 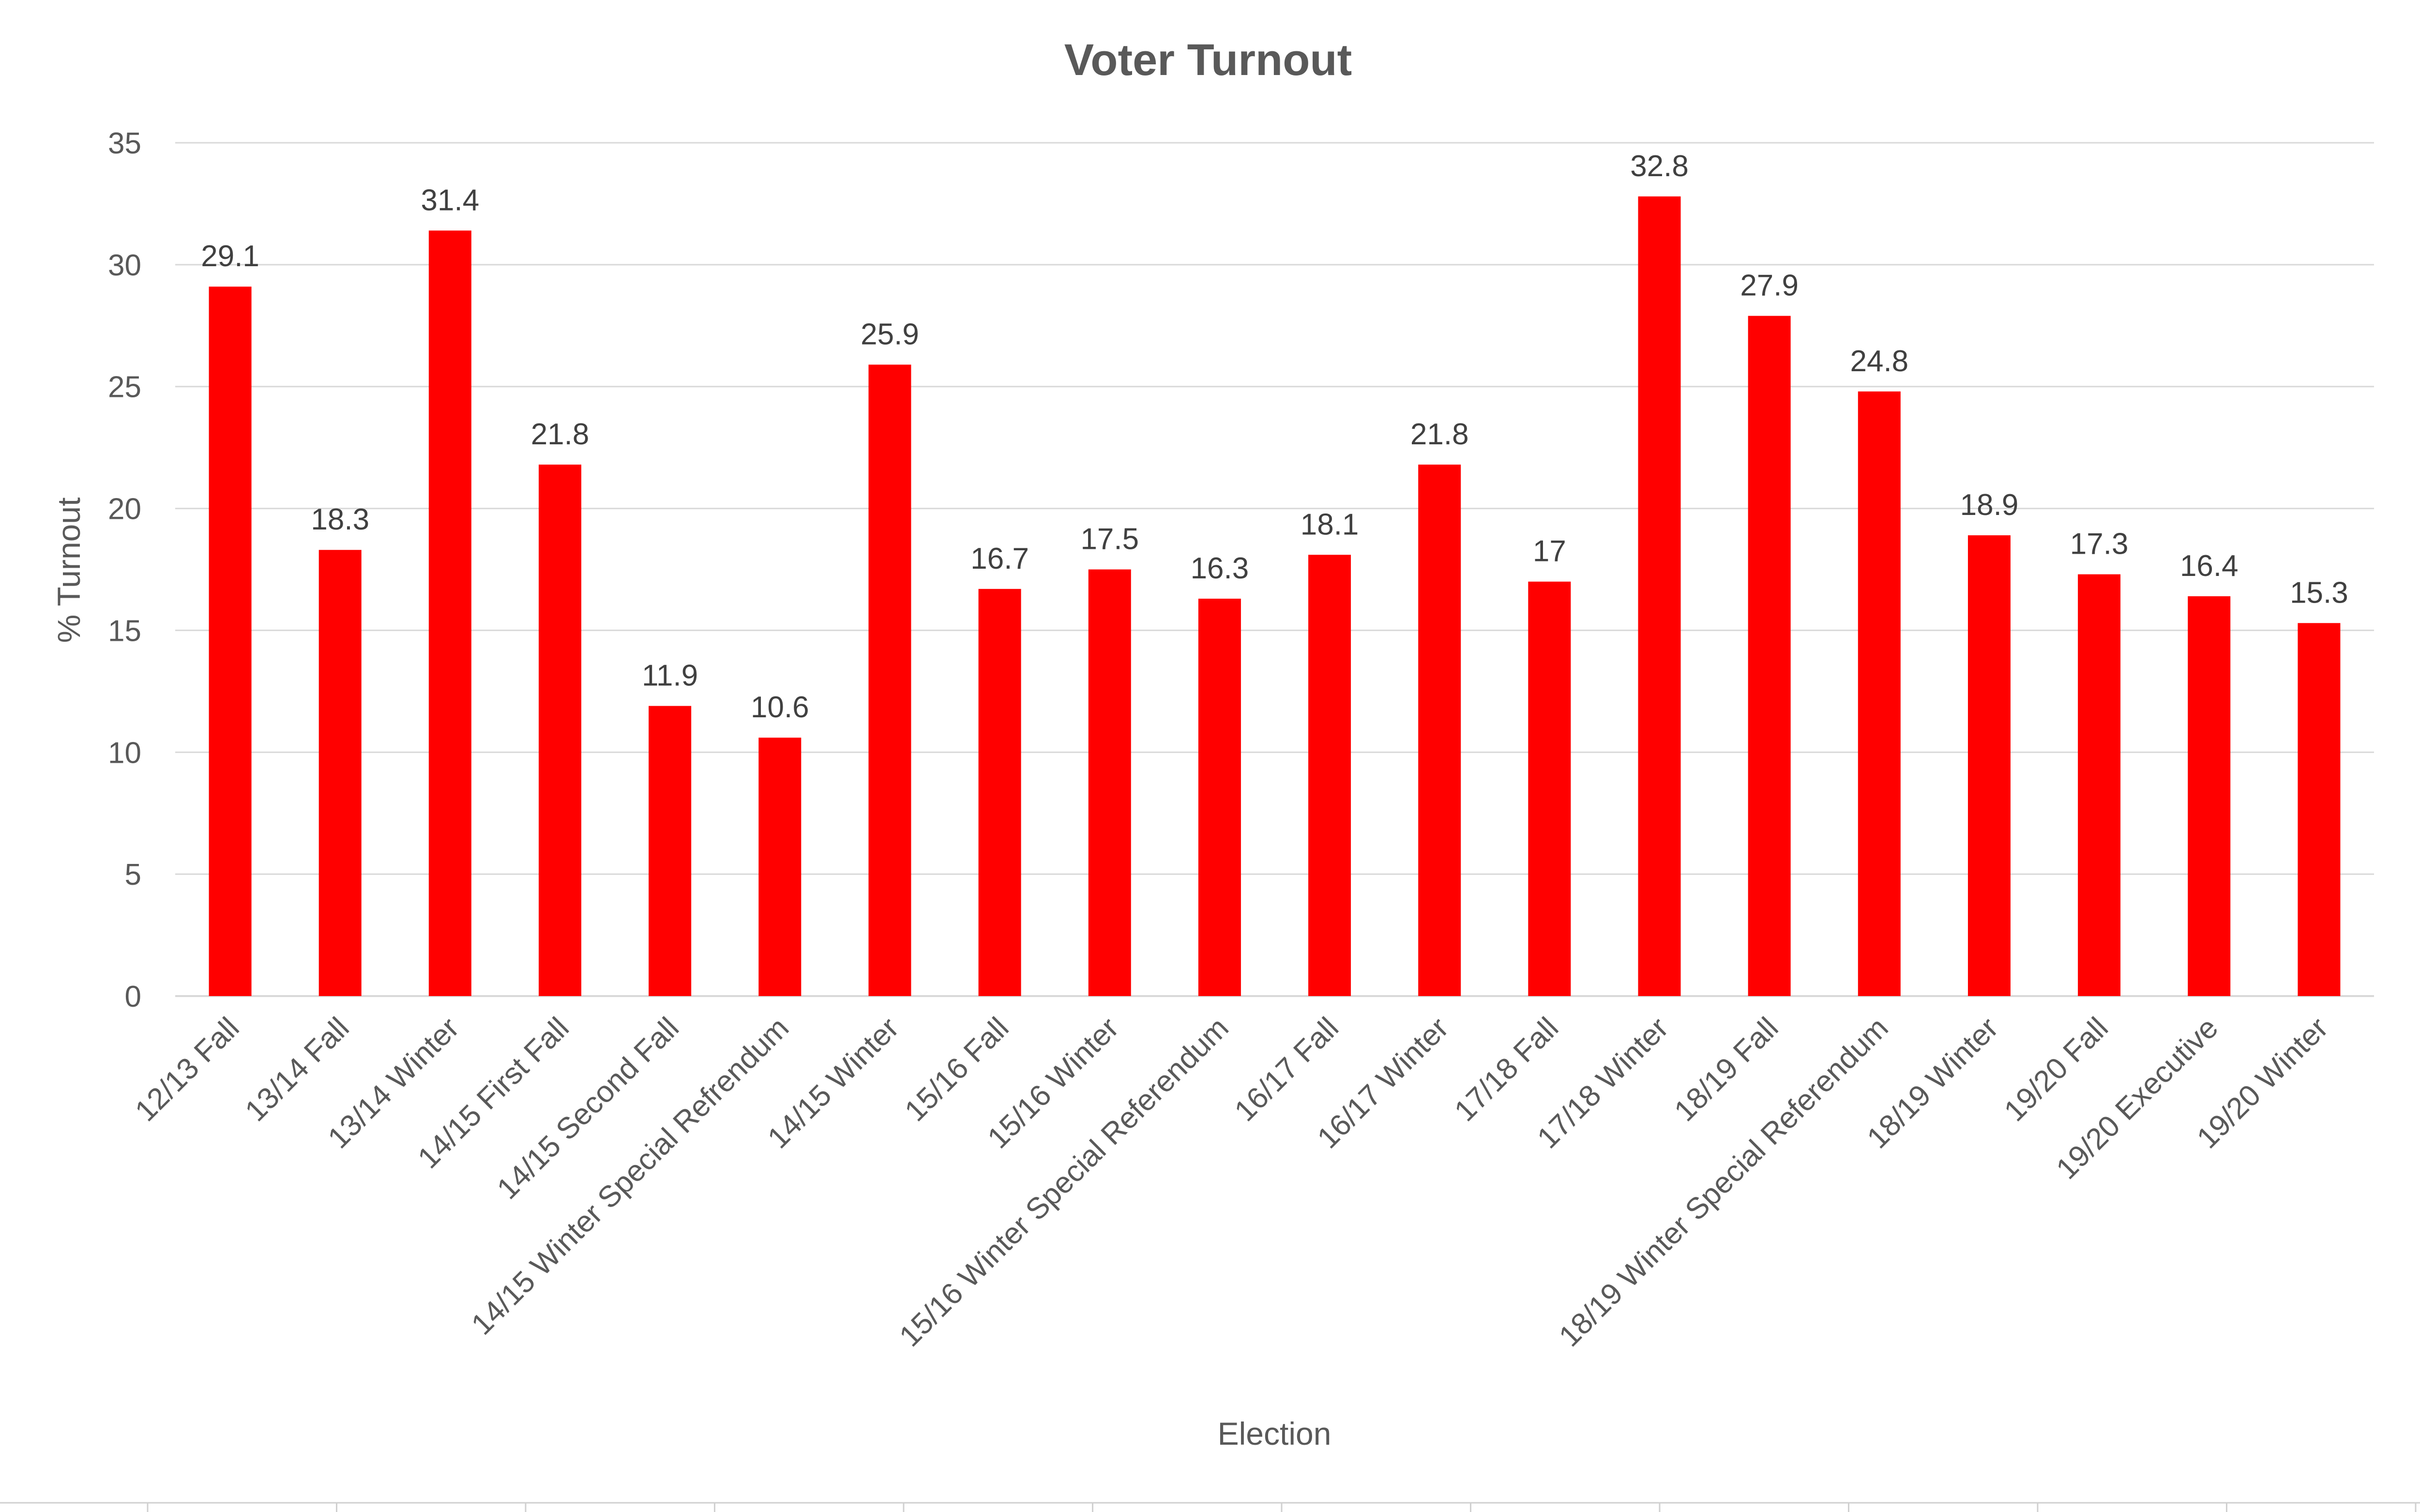 I want to click on y-tick-label: 15, so click(x=124, y=631).